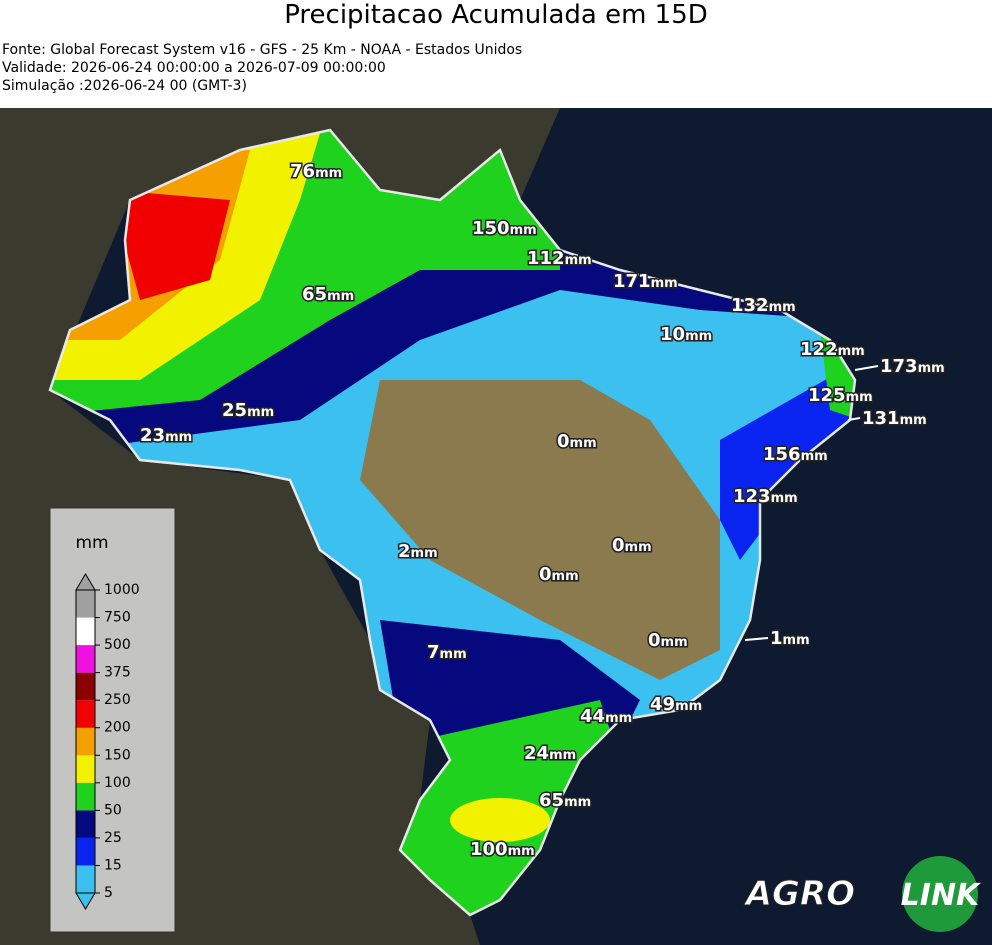  I want to click on legend-bar-frame, so click(85, 741).